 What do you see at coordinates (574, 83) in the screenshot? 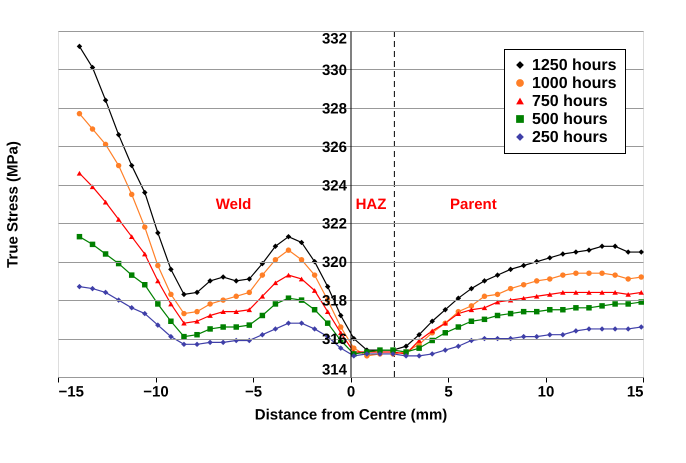
I see `legend-label: 1000 hours` at bounding box center [574, 83].